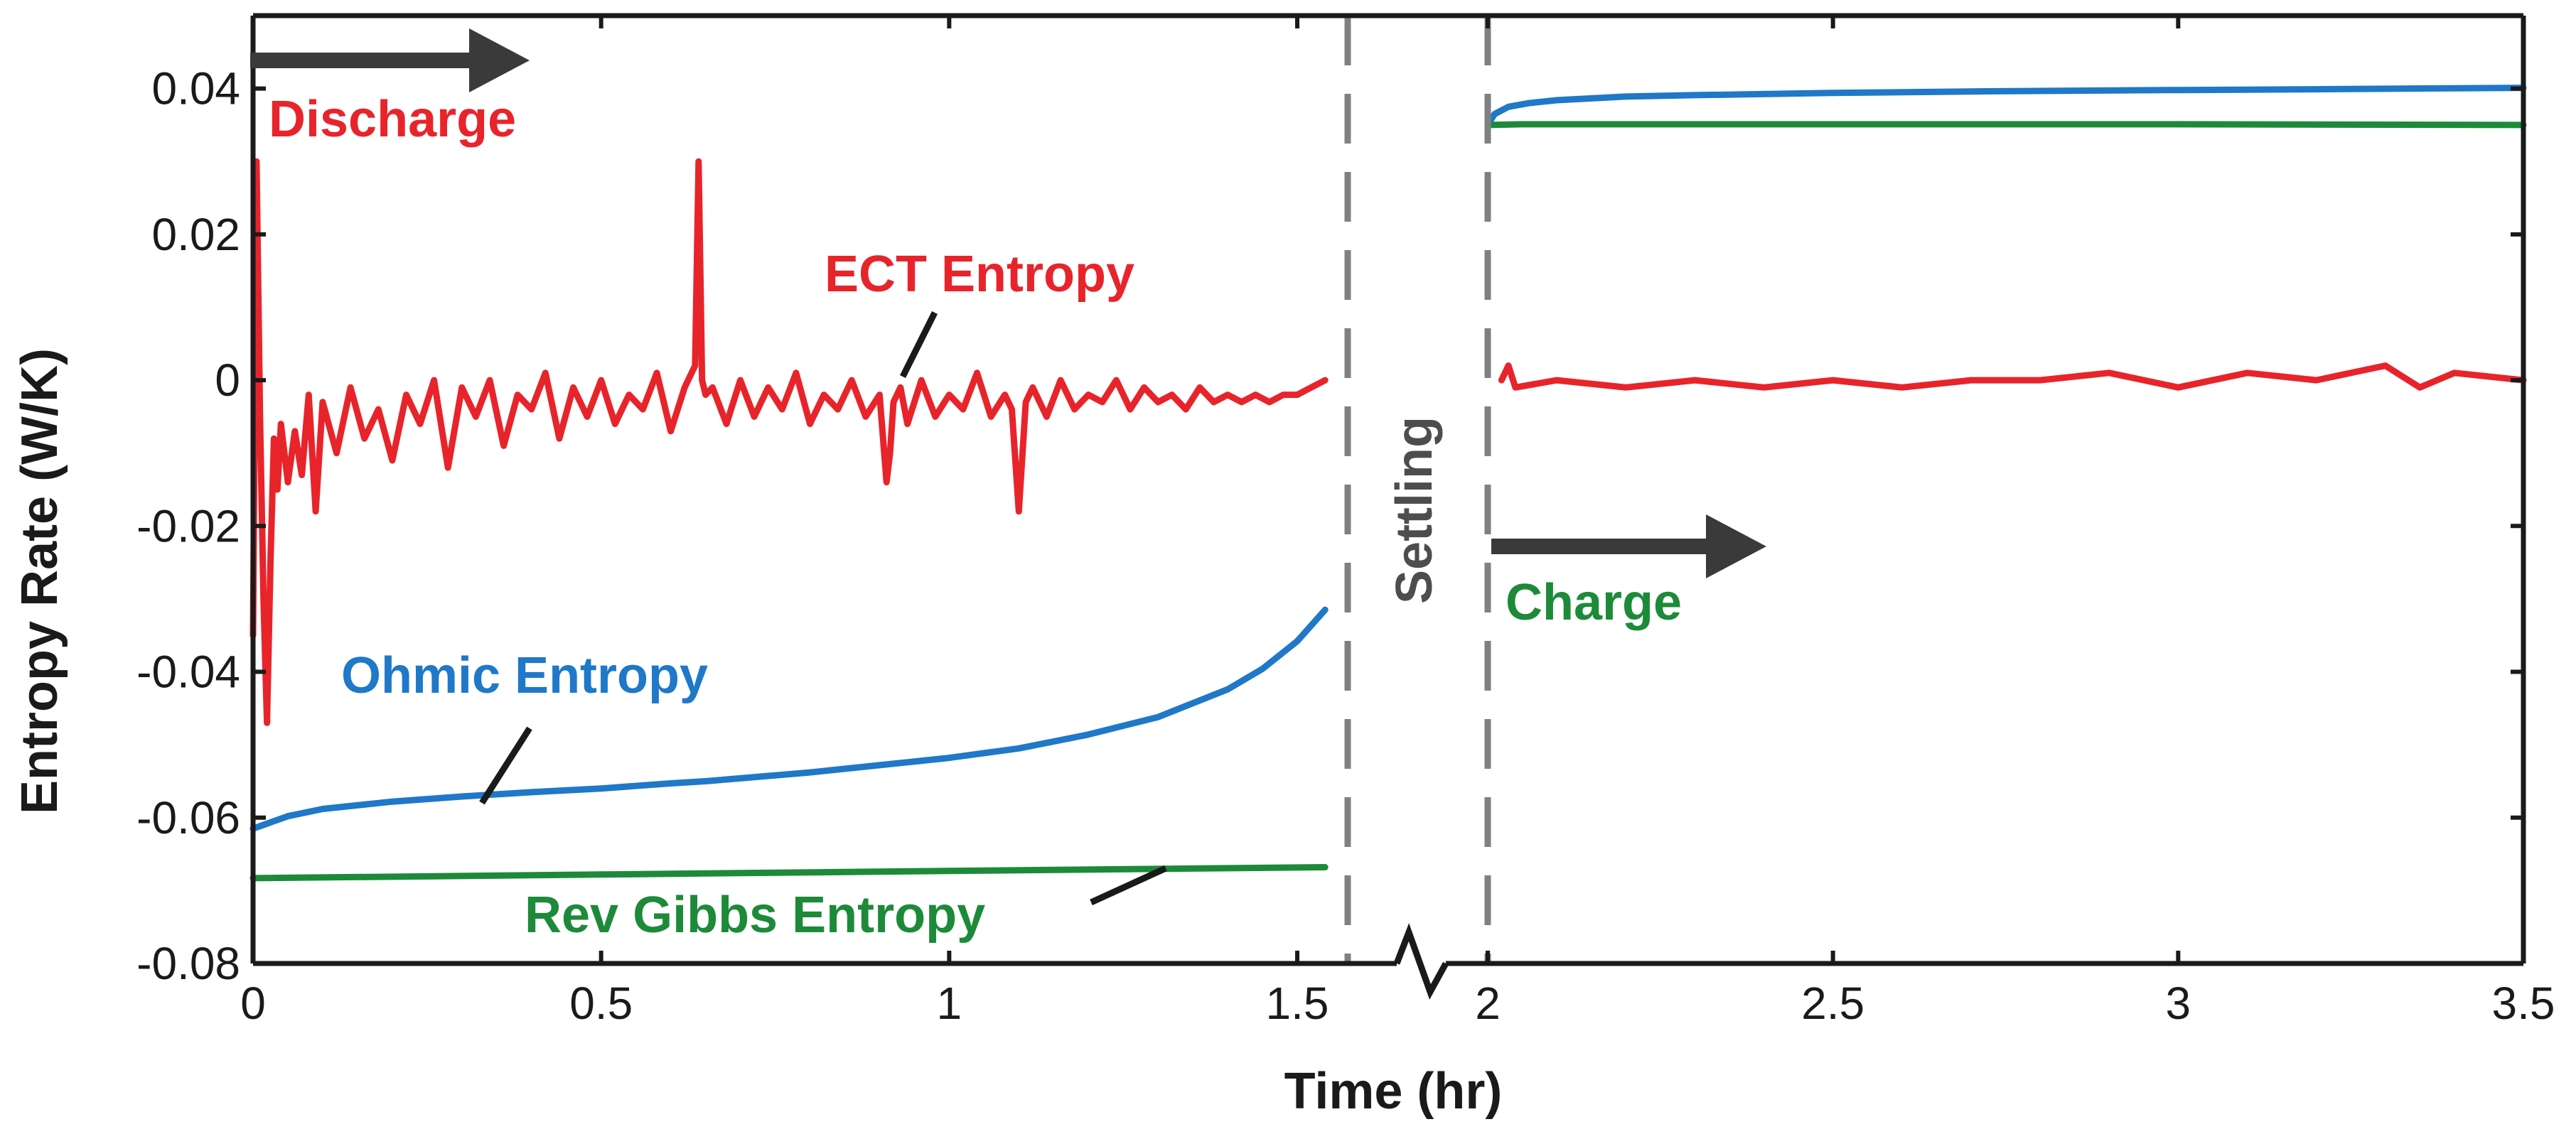 This screenshot has width=2576, height=1134. What do you see at coordinates (1488, 1003) in the screenshot?
I see `x-tick-label: 2` at bounding box center [1488, 1003].